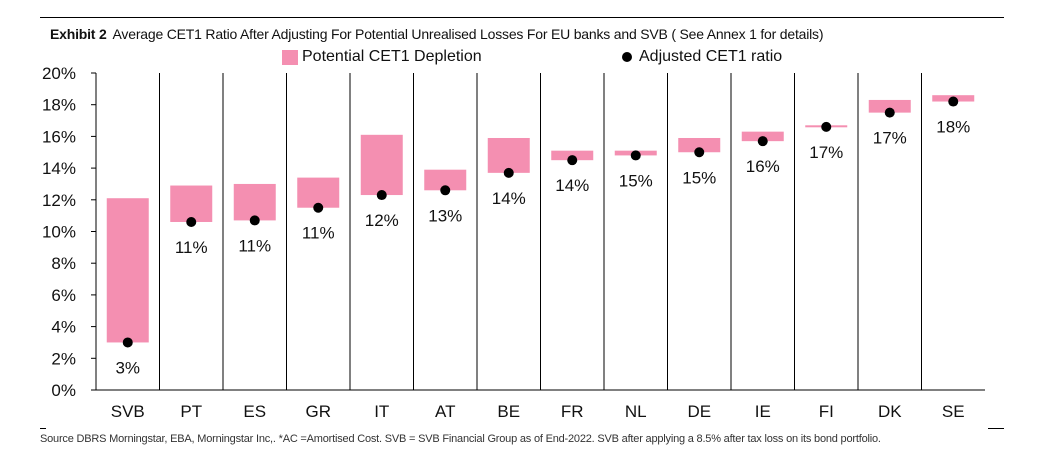 The height and width of the screenshot is (473, 1043). What do you see at coordinates (445, 190) in the screenshot?
I see `adjusted-dot-at` at bounding box center [445, 190].